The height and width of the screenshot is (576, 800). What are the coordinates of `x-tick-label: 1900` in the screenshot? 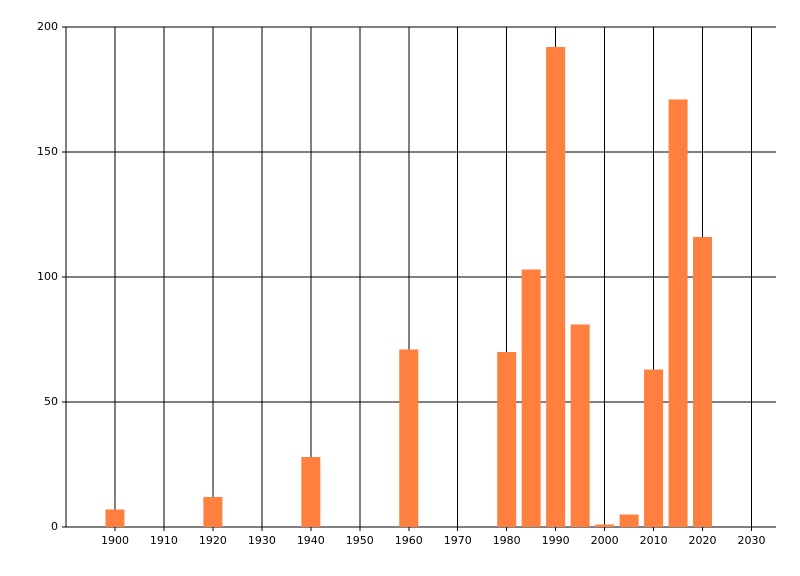 It's located at (115, 540).